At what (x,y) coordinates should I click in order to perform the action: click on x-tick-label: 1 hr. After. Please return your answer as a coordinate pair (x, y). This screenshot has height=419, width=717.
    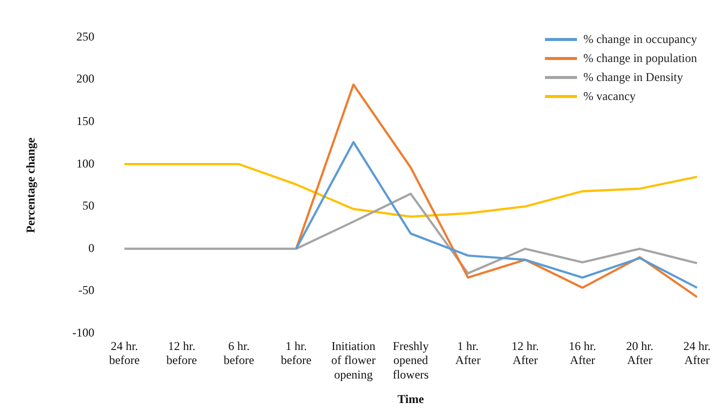
    Looking at the image, I should click on (468, 353).